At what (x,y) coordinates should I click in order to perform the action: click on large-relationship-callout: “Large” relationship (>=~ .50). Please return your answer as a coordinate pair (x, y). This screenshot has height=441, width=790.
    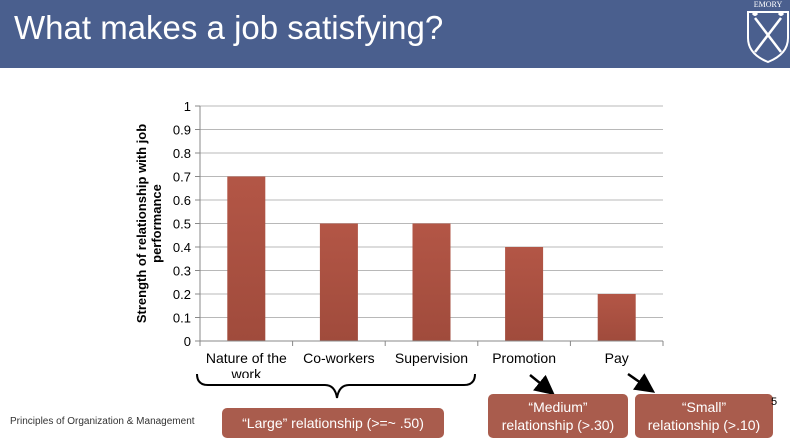
    Looking at the image, I should click on (333, 423).